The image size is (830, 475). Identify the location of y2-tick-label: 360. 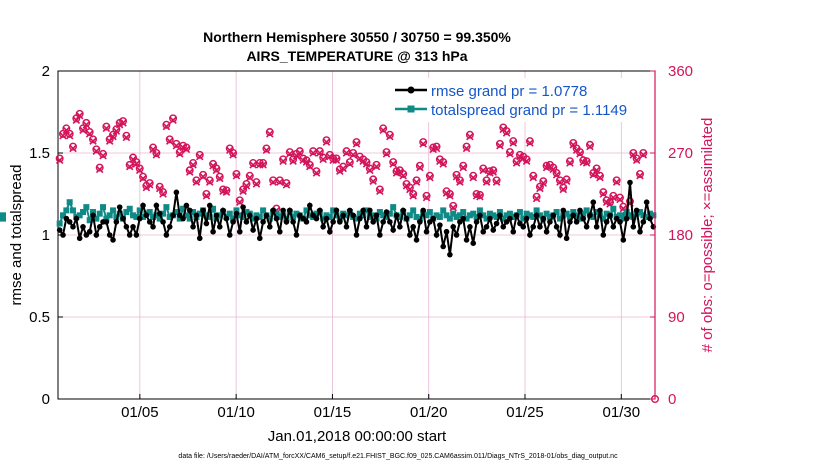
(680, 71).